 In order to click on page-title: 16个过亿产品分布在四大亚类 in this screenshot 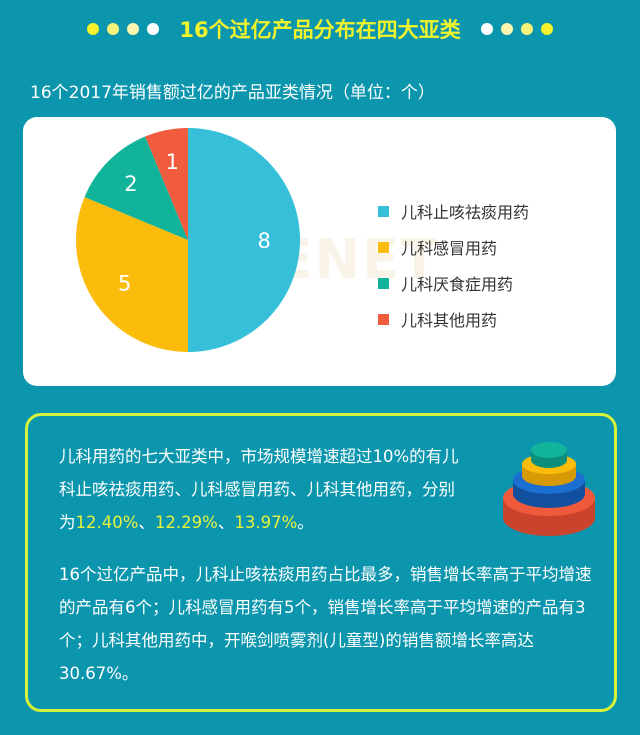, I will do `click(320, 30)`.